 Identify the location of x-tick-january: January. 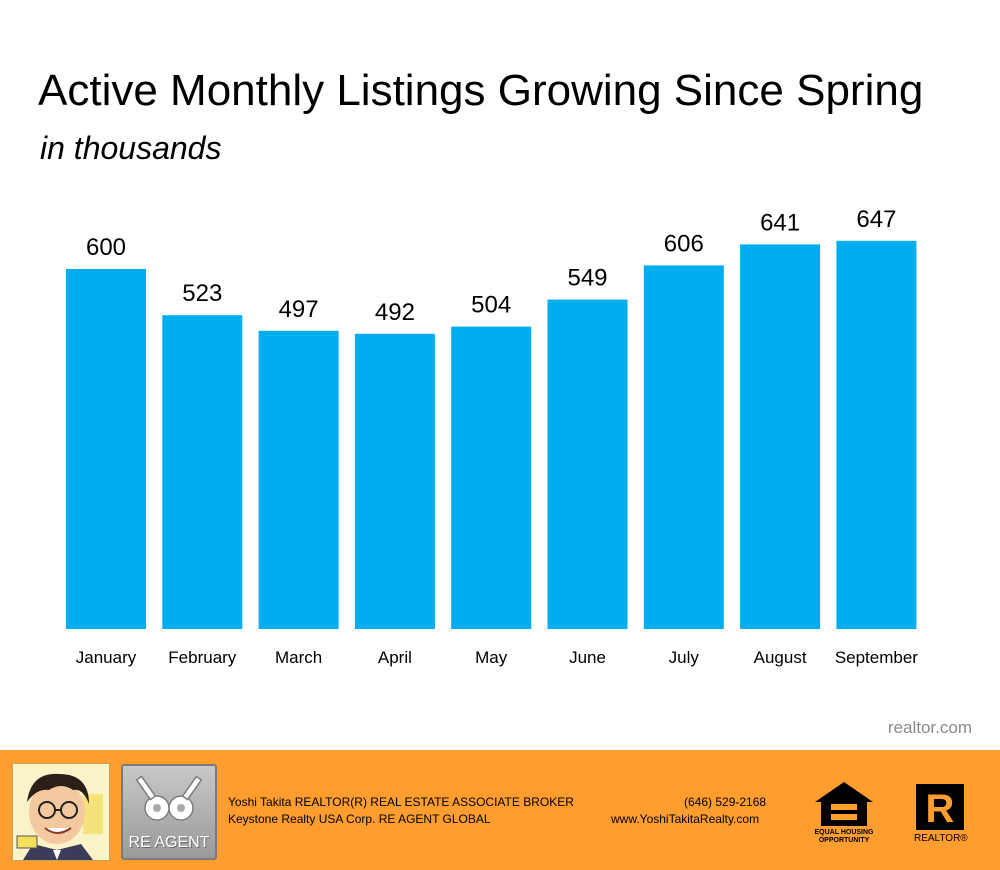
(106, 657).